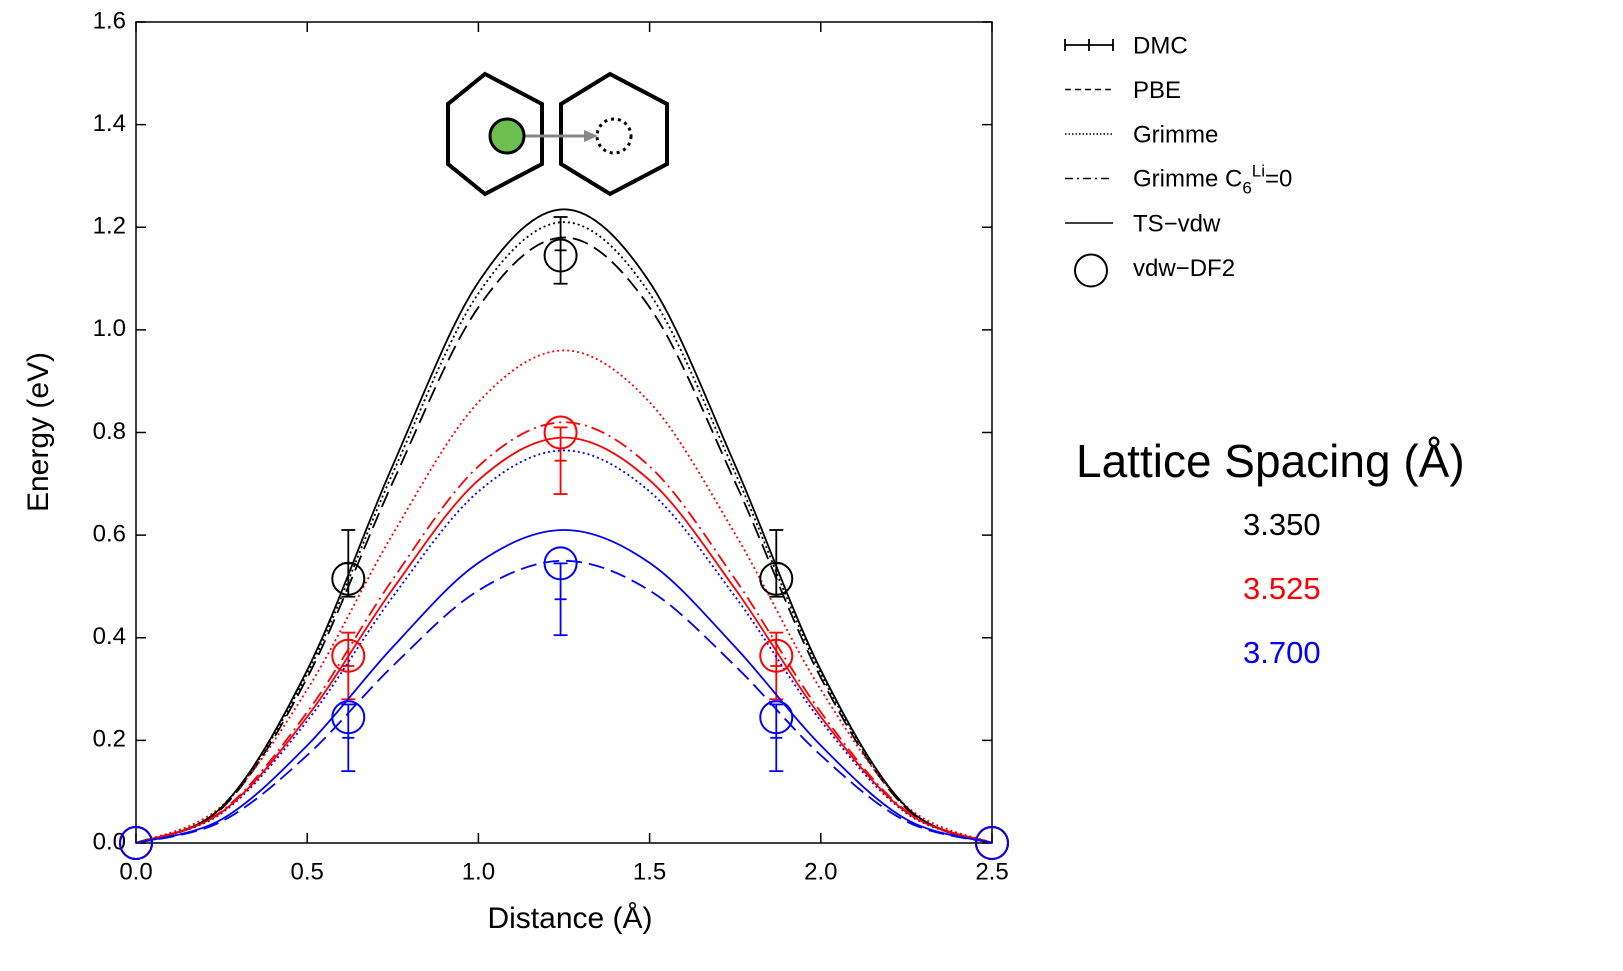 Image resolution: width=1623 pixels, height=971 pixels. Describe the element at coordinates (1270, 461) in the screenshot. I see `spacing-title: Lattice Spacing (Å)` at that location.